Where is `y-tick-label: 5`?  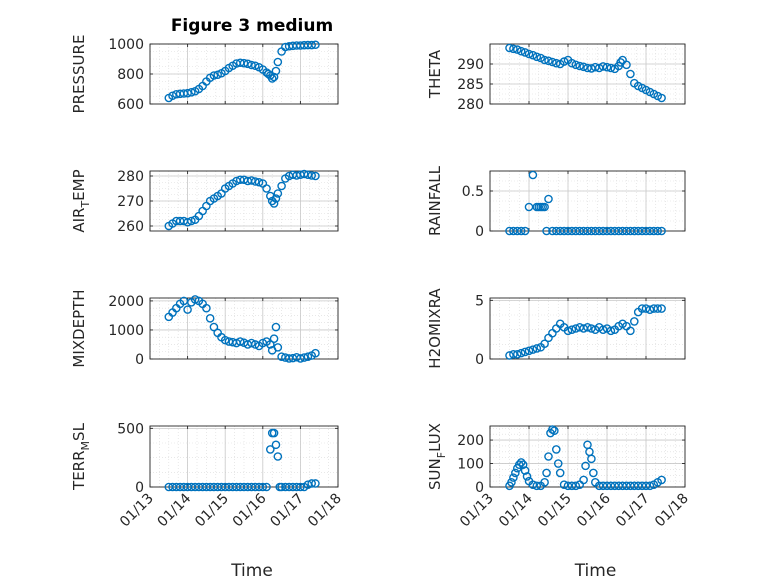
y-tick-label: 5 is located at coordinates (479, 301).